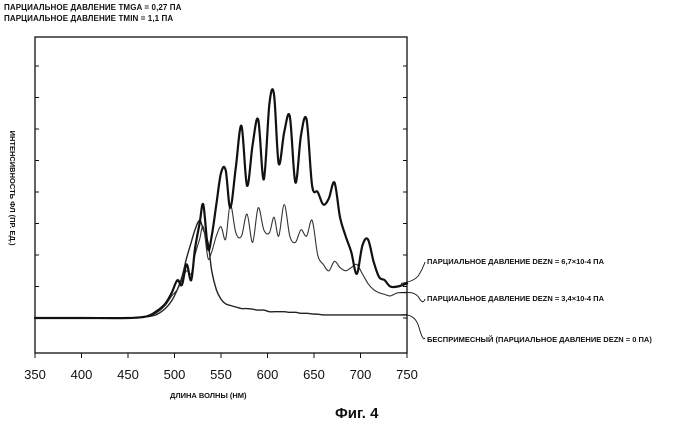 This screenshot has width=699, height=428. I want to click on x-tick-label: 650, so click(314, 374).